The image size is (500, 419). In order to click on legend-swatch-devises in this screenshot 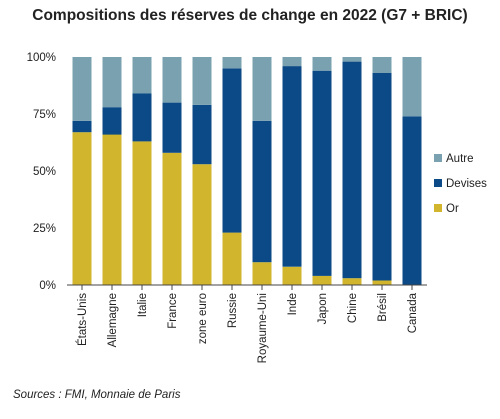, I will do `click(438, 183)`.